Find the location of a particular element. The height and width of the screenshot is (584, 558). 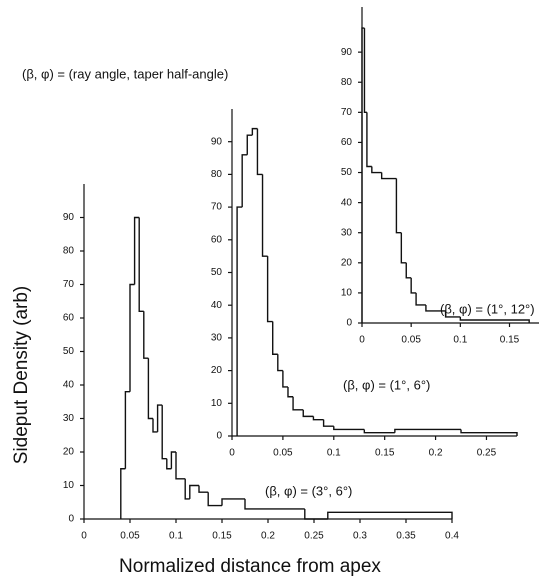

annotation: (β, φ) = (ray angle, taper half-angle) is located at coordinates (125, 73).